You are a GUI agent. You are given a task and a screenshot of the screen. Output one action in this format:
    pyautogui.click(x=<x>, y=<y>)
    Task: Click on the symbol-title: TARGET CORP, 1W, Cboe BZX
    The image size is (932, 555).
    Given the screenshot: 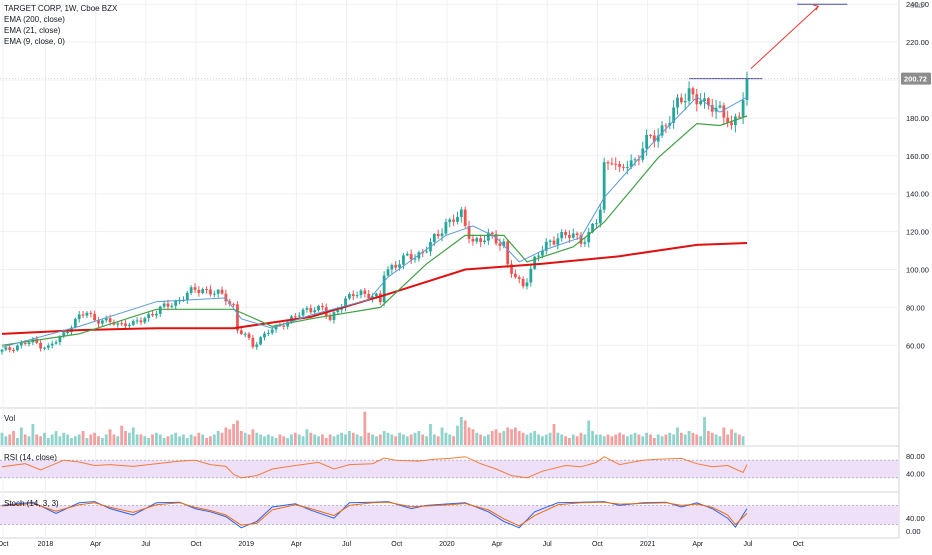 What is the action you would take?
    pyautogui.click(x=61, y=8)
    